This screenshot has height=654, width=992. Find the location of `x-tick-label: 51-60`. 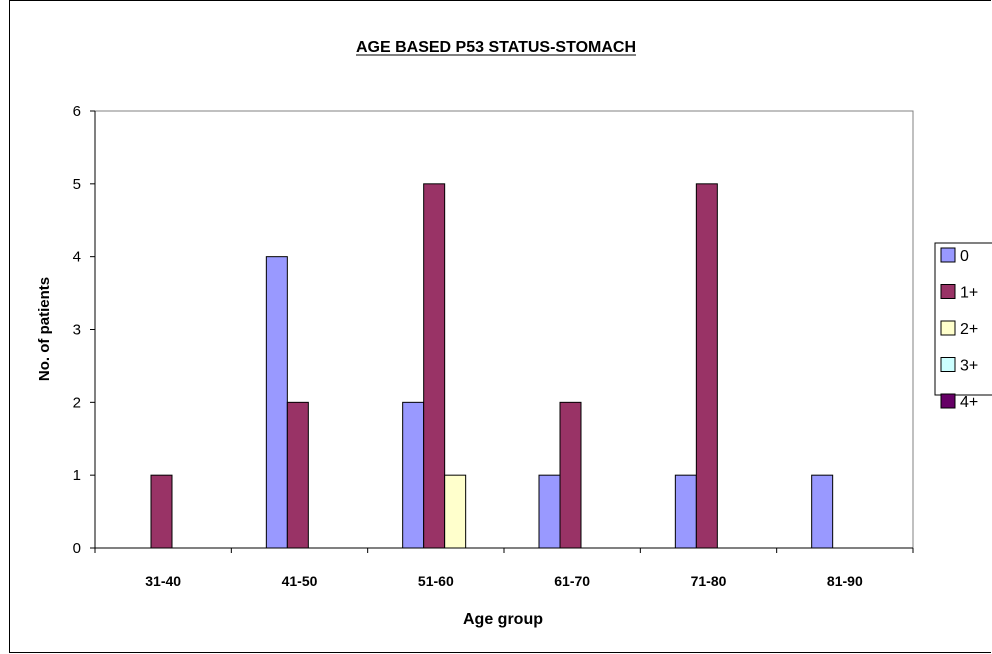

x-tick-label: 51-60 is located at coordinates (436, 581).